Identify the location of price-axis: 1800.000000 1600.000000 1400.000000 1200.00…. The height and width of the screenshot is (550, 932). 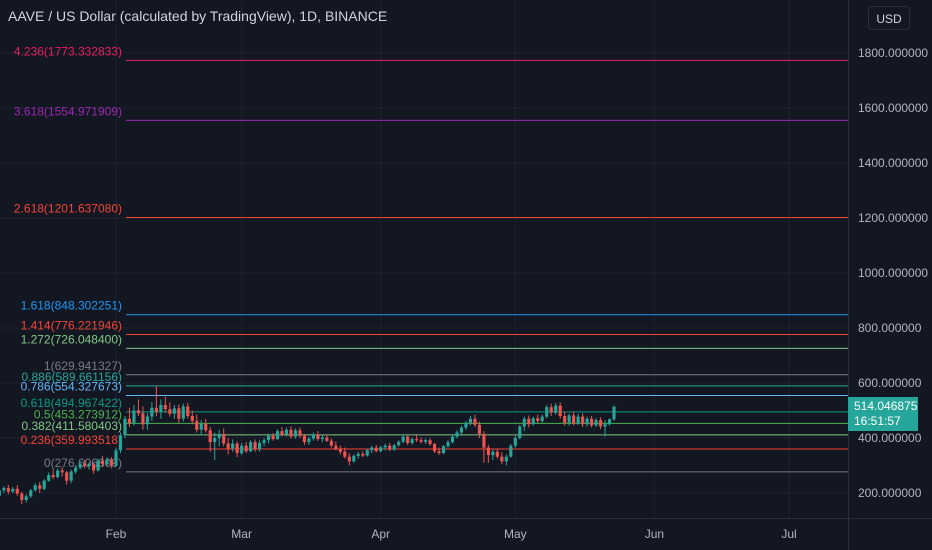
(893, 273).